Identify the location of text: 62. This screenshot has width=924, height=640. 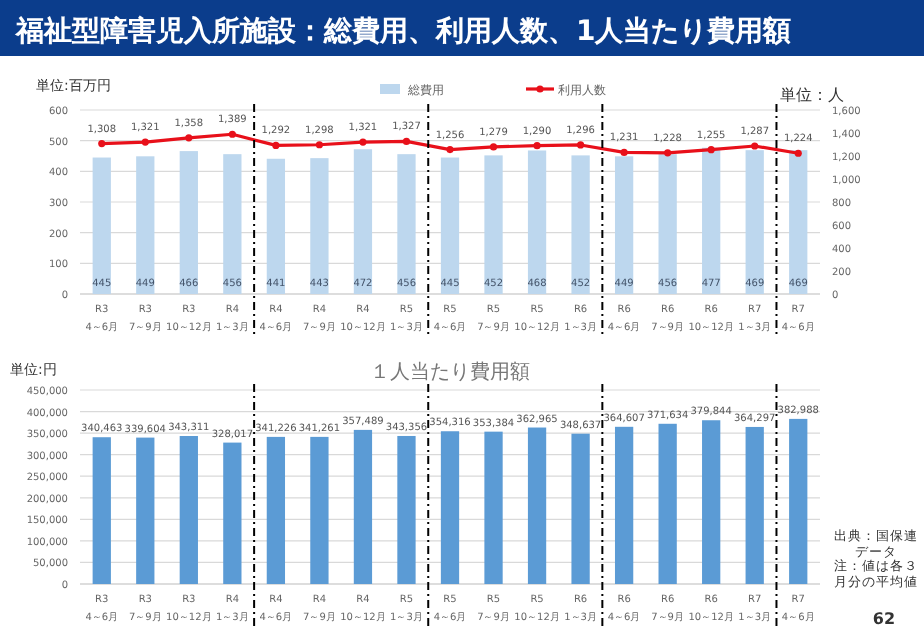
(884, 619).